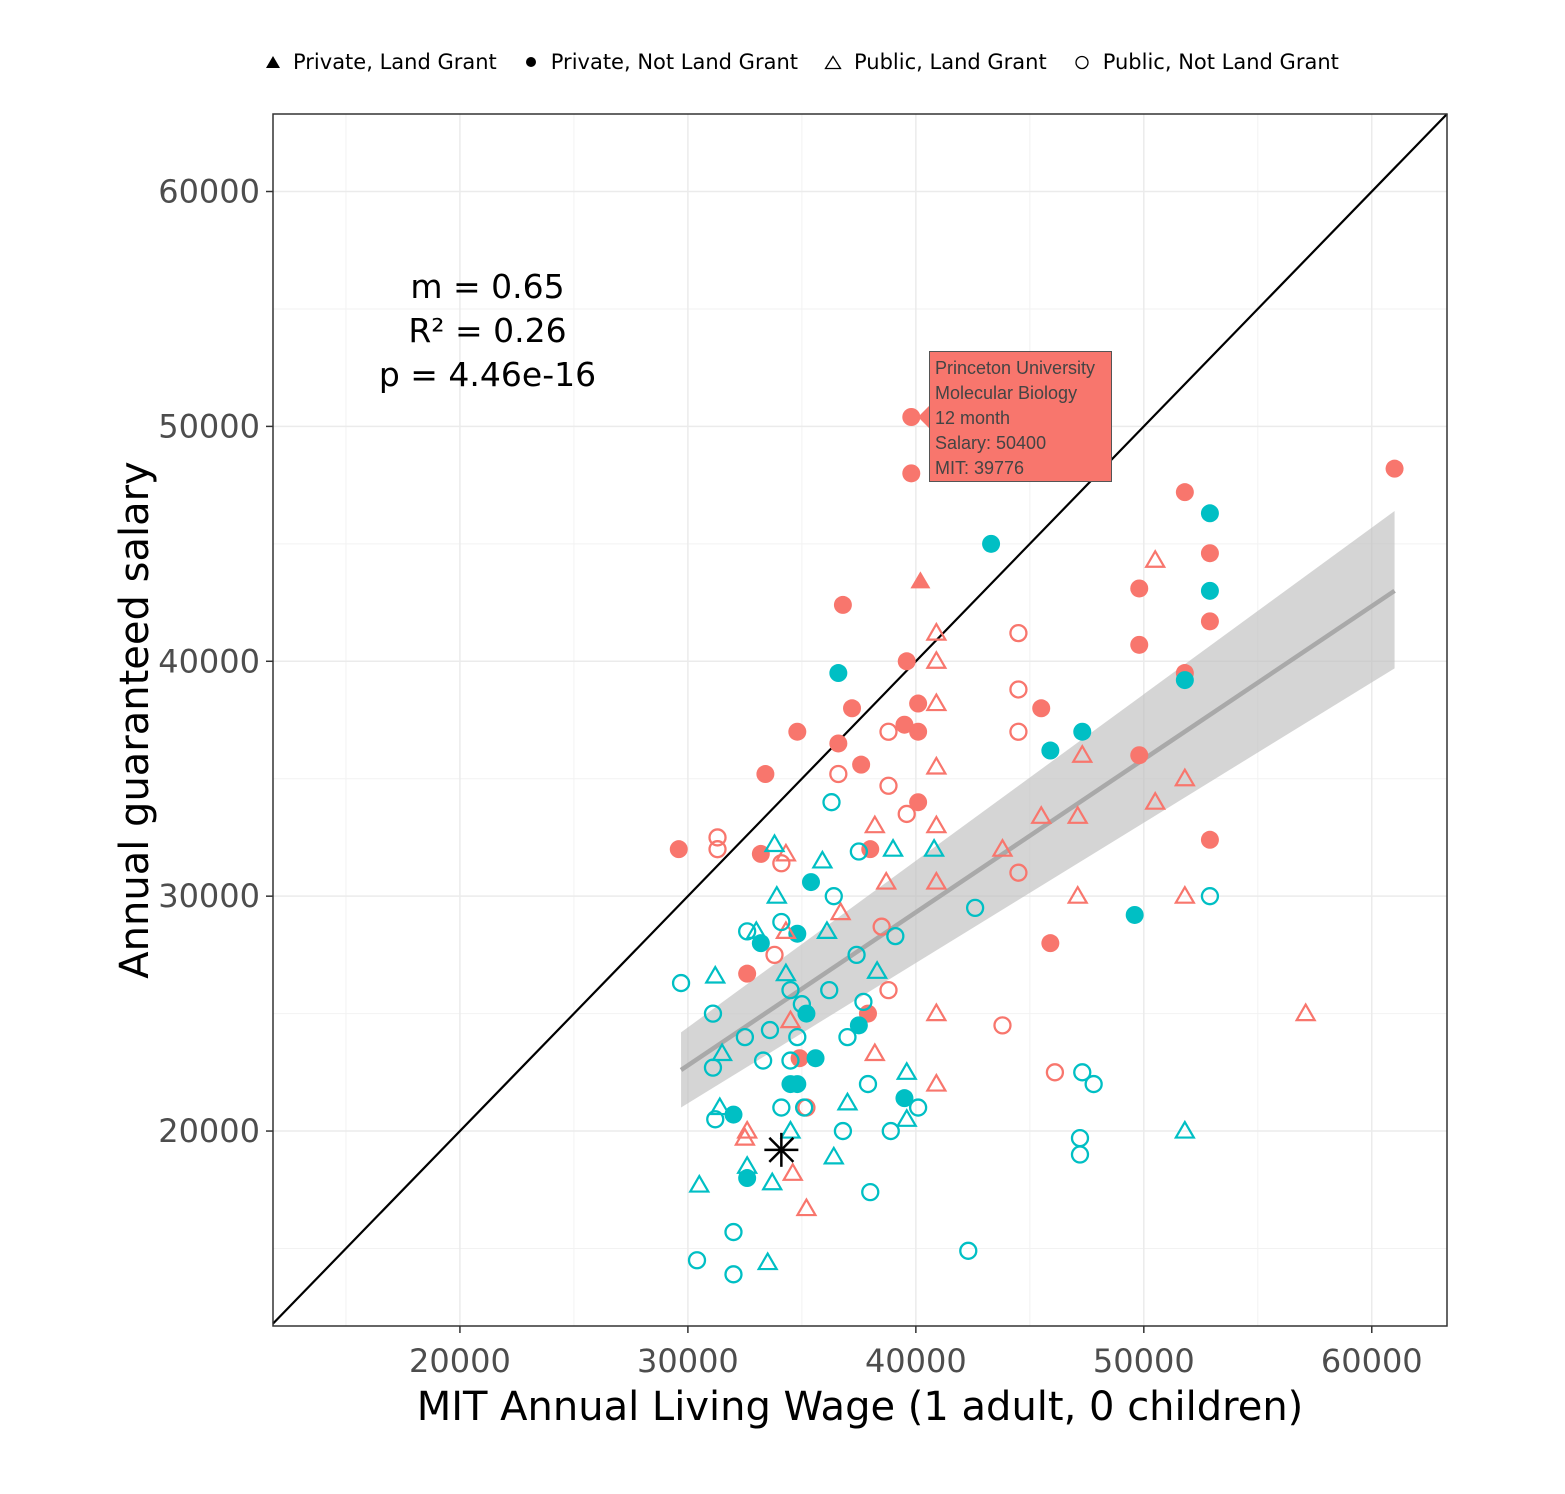 The height and width of the screenshot is (1494, 1565). What do you see at coordinates (1220, 62) in the screenshot?
I see `legend-label: Public, Not Land Grant` at bounding box center [1220, 62].